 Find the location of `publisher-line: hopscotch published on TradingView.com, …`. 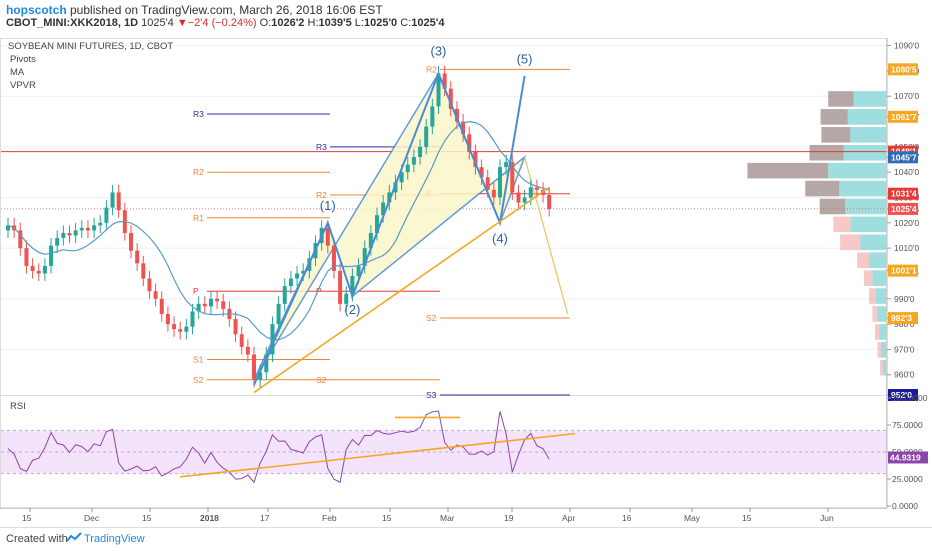

publisher-line: hopscotch published on TradingView.com, … is located at coordinates (194, 10).